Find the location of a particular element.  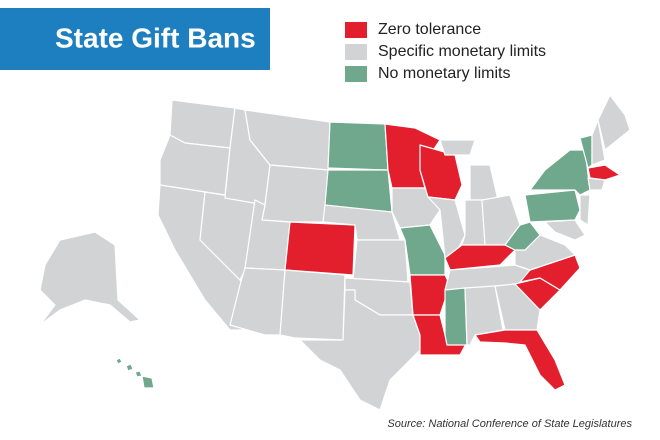

legend-label: Zero tolerance is located at coordinates (429, 29).